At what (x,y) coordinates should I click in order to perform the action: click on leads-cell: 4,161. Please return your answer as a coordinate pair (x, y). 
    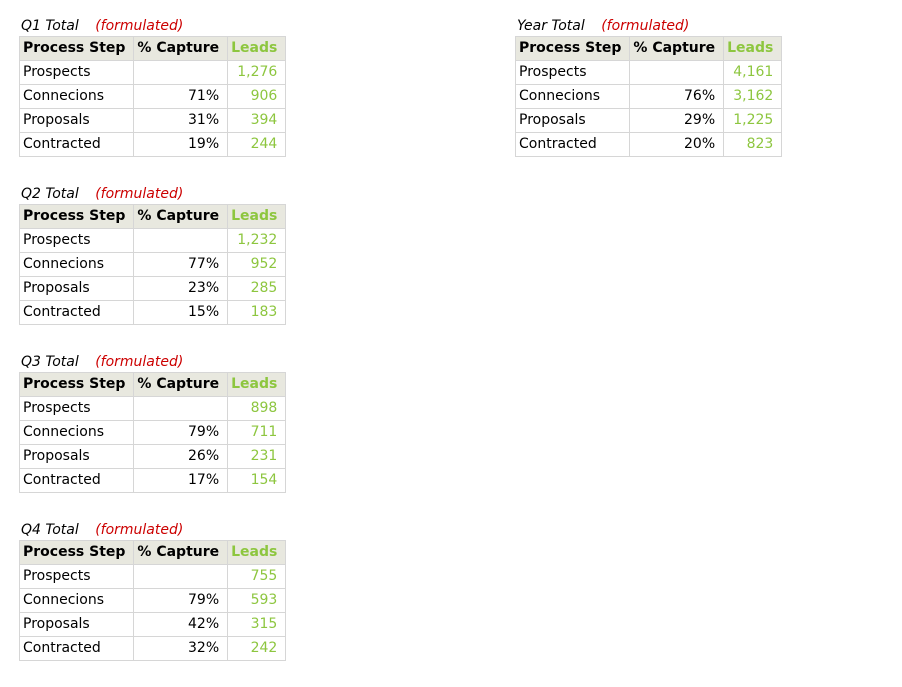
    Looking at the image, I should click on (753, 72).